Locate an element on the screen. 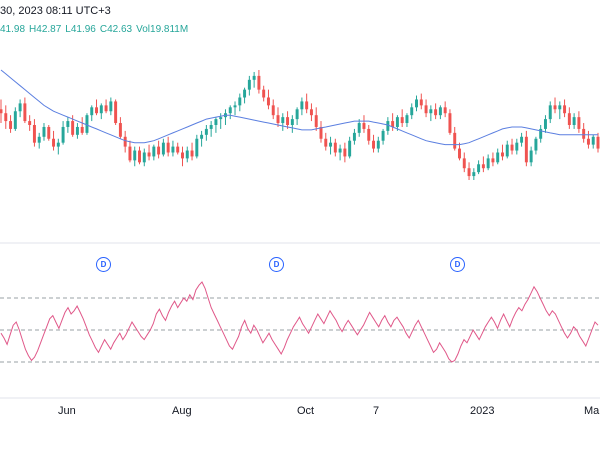 The height and width of the screenshot is (450, 600). x-tick-label: Oct is located at coordinates (306, 411).